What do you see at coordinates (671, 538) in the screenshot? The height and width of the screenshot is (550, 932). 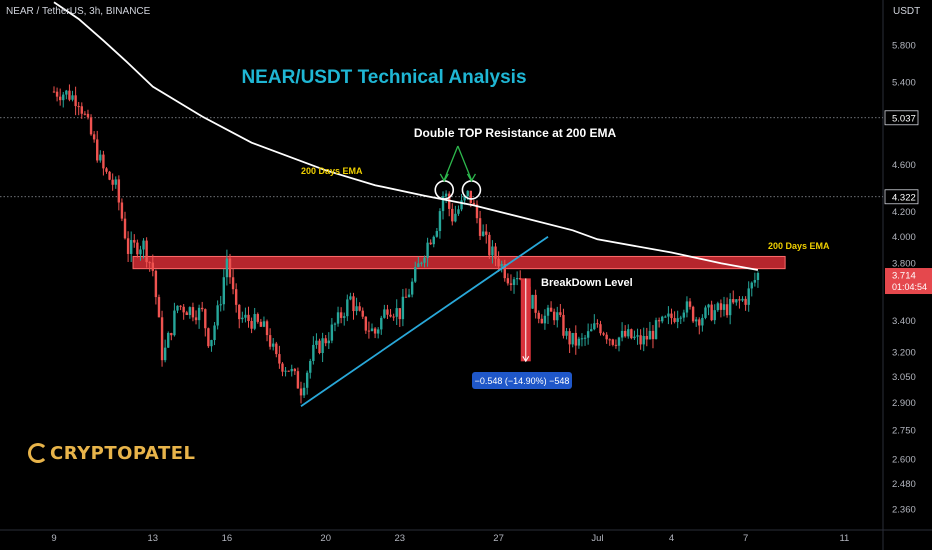 I see `x-tick-label: 4` at bounding box center [671, 538].